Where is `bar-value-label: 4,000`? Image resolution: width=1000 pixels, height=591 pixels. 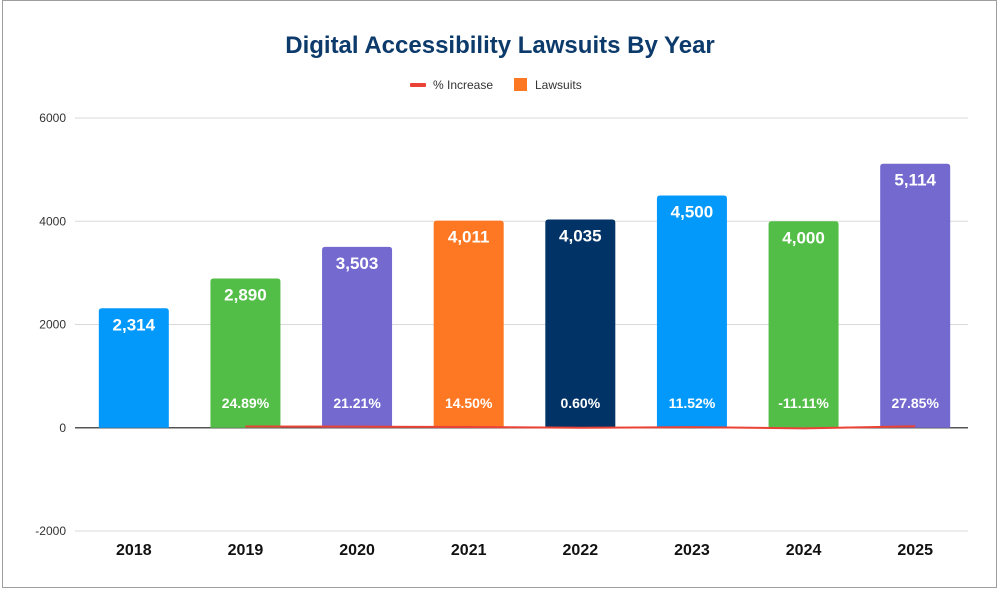 bar-value-label: 4,000 is located at coordinates (803, 237).